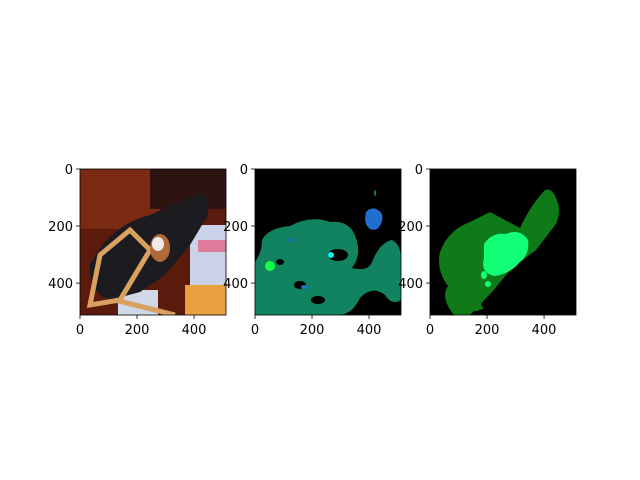 The width and height of the screenshot is (640, 480). I want to click on panel-prediction, so click(328, 242).